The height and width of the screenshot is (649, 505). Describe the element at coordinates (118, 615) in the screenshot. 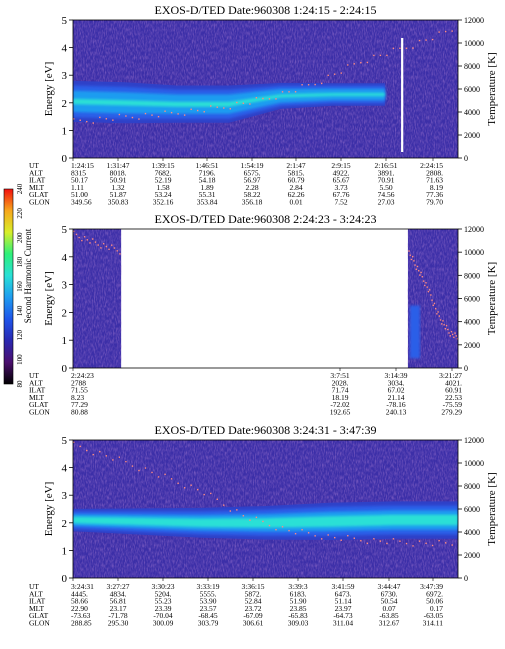

I see `ephemeris-value: -71.78` at that location.